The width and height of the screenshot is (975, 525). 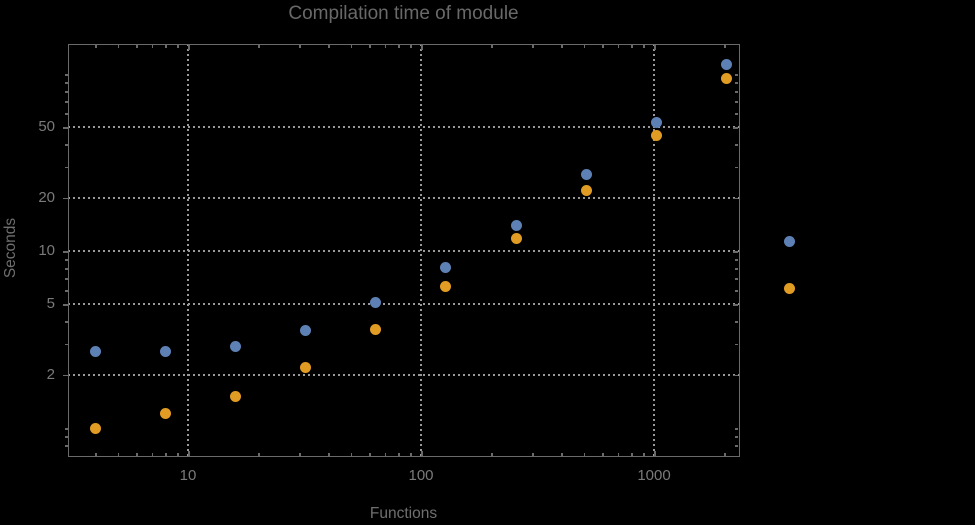 What do you see at coordinates (66, 446) in the screenshot?
I see `y-minor-tick-left-0.8` at bounding box center [66, 446].